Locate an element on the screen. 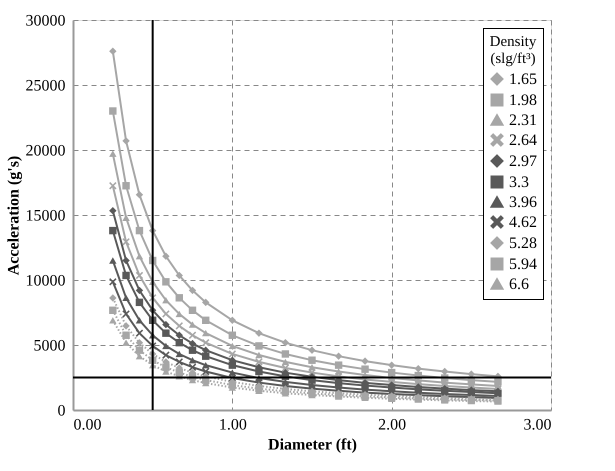  legend-label: 1.98 is located at coordinates (523, 100).